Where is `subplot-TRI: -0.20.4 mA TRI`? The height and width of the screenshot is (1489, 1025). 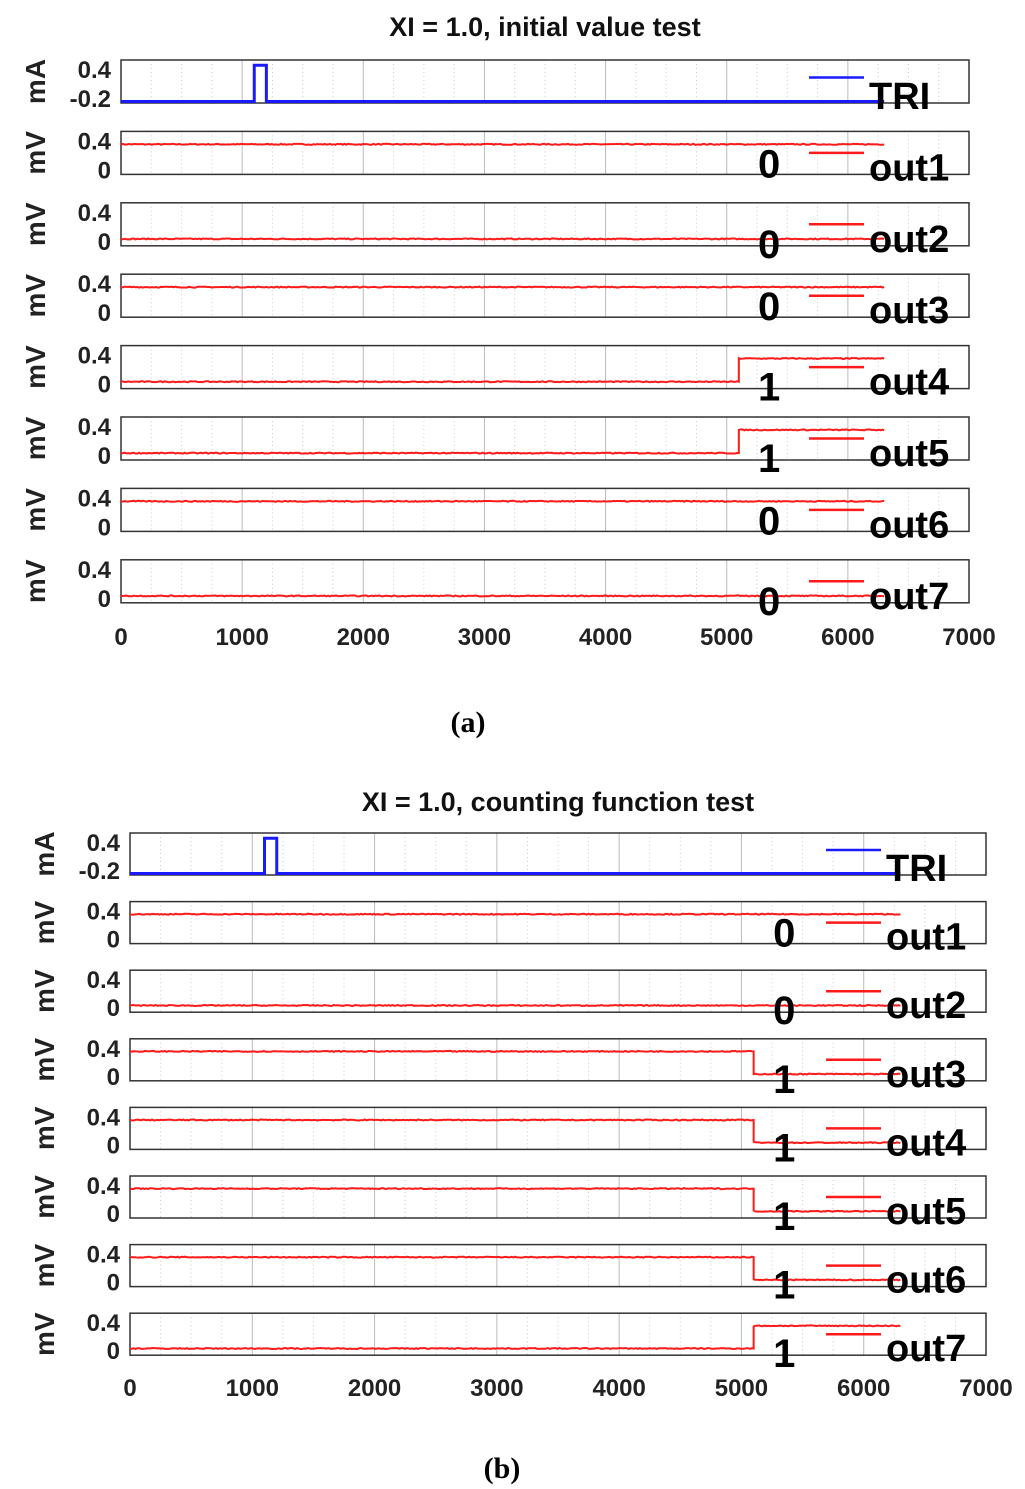 subplot-TRI: -0.20.4 mA TRI is located at coordinates (495, 87).